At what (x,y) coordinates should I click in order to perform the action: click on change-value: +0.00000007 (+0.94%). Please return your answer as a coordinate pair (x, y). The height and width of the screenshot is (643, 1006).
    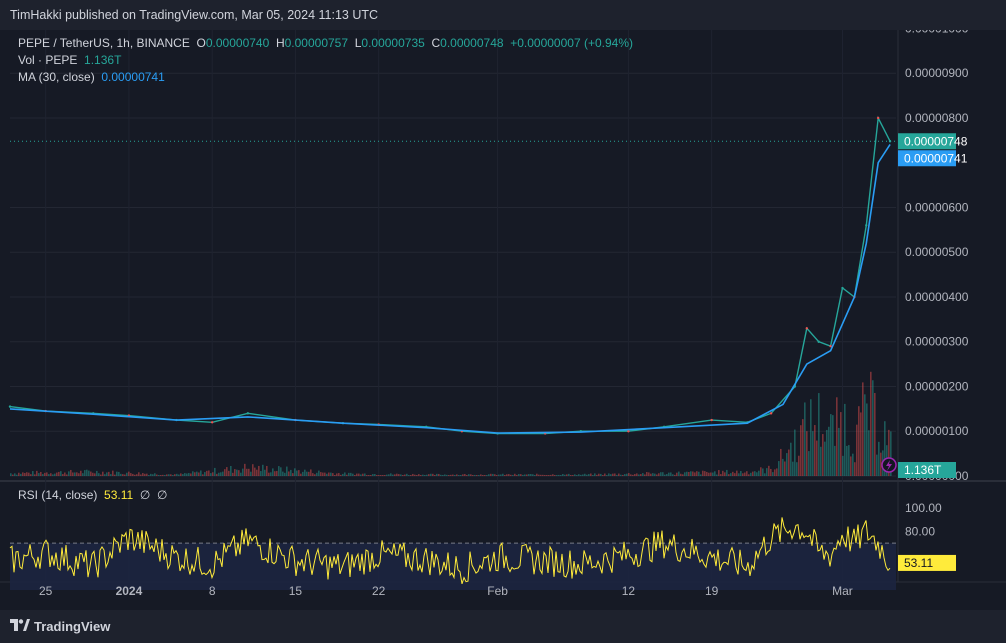
    Looking at the image, I should click on (571, 43).